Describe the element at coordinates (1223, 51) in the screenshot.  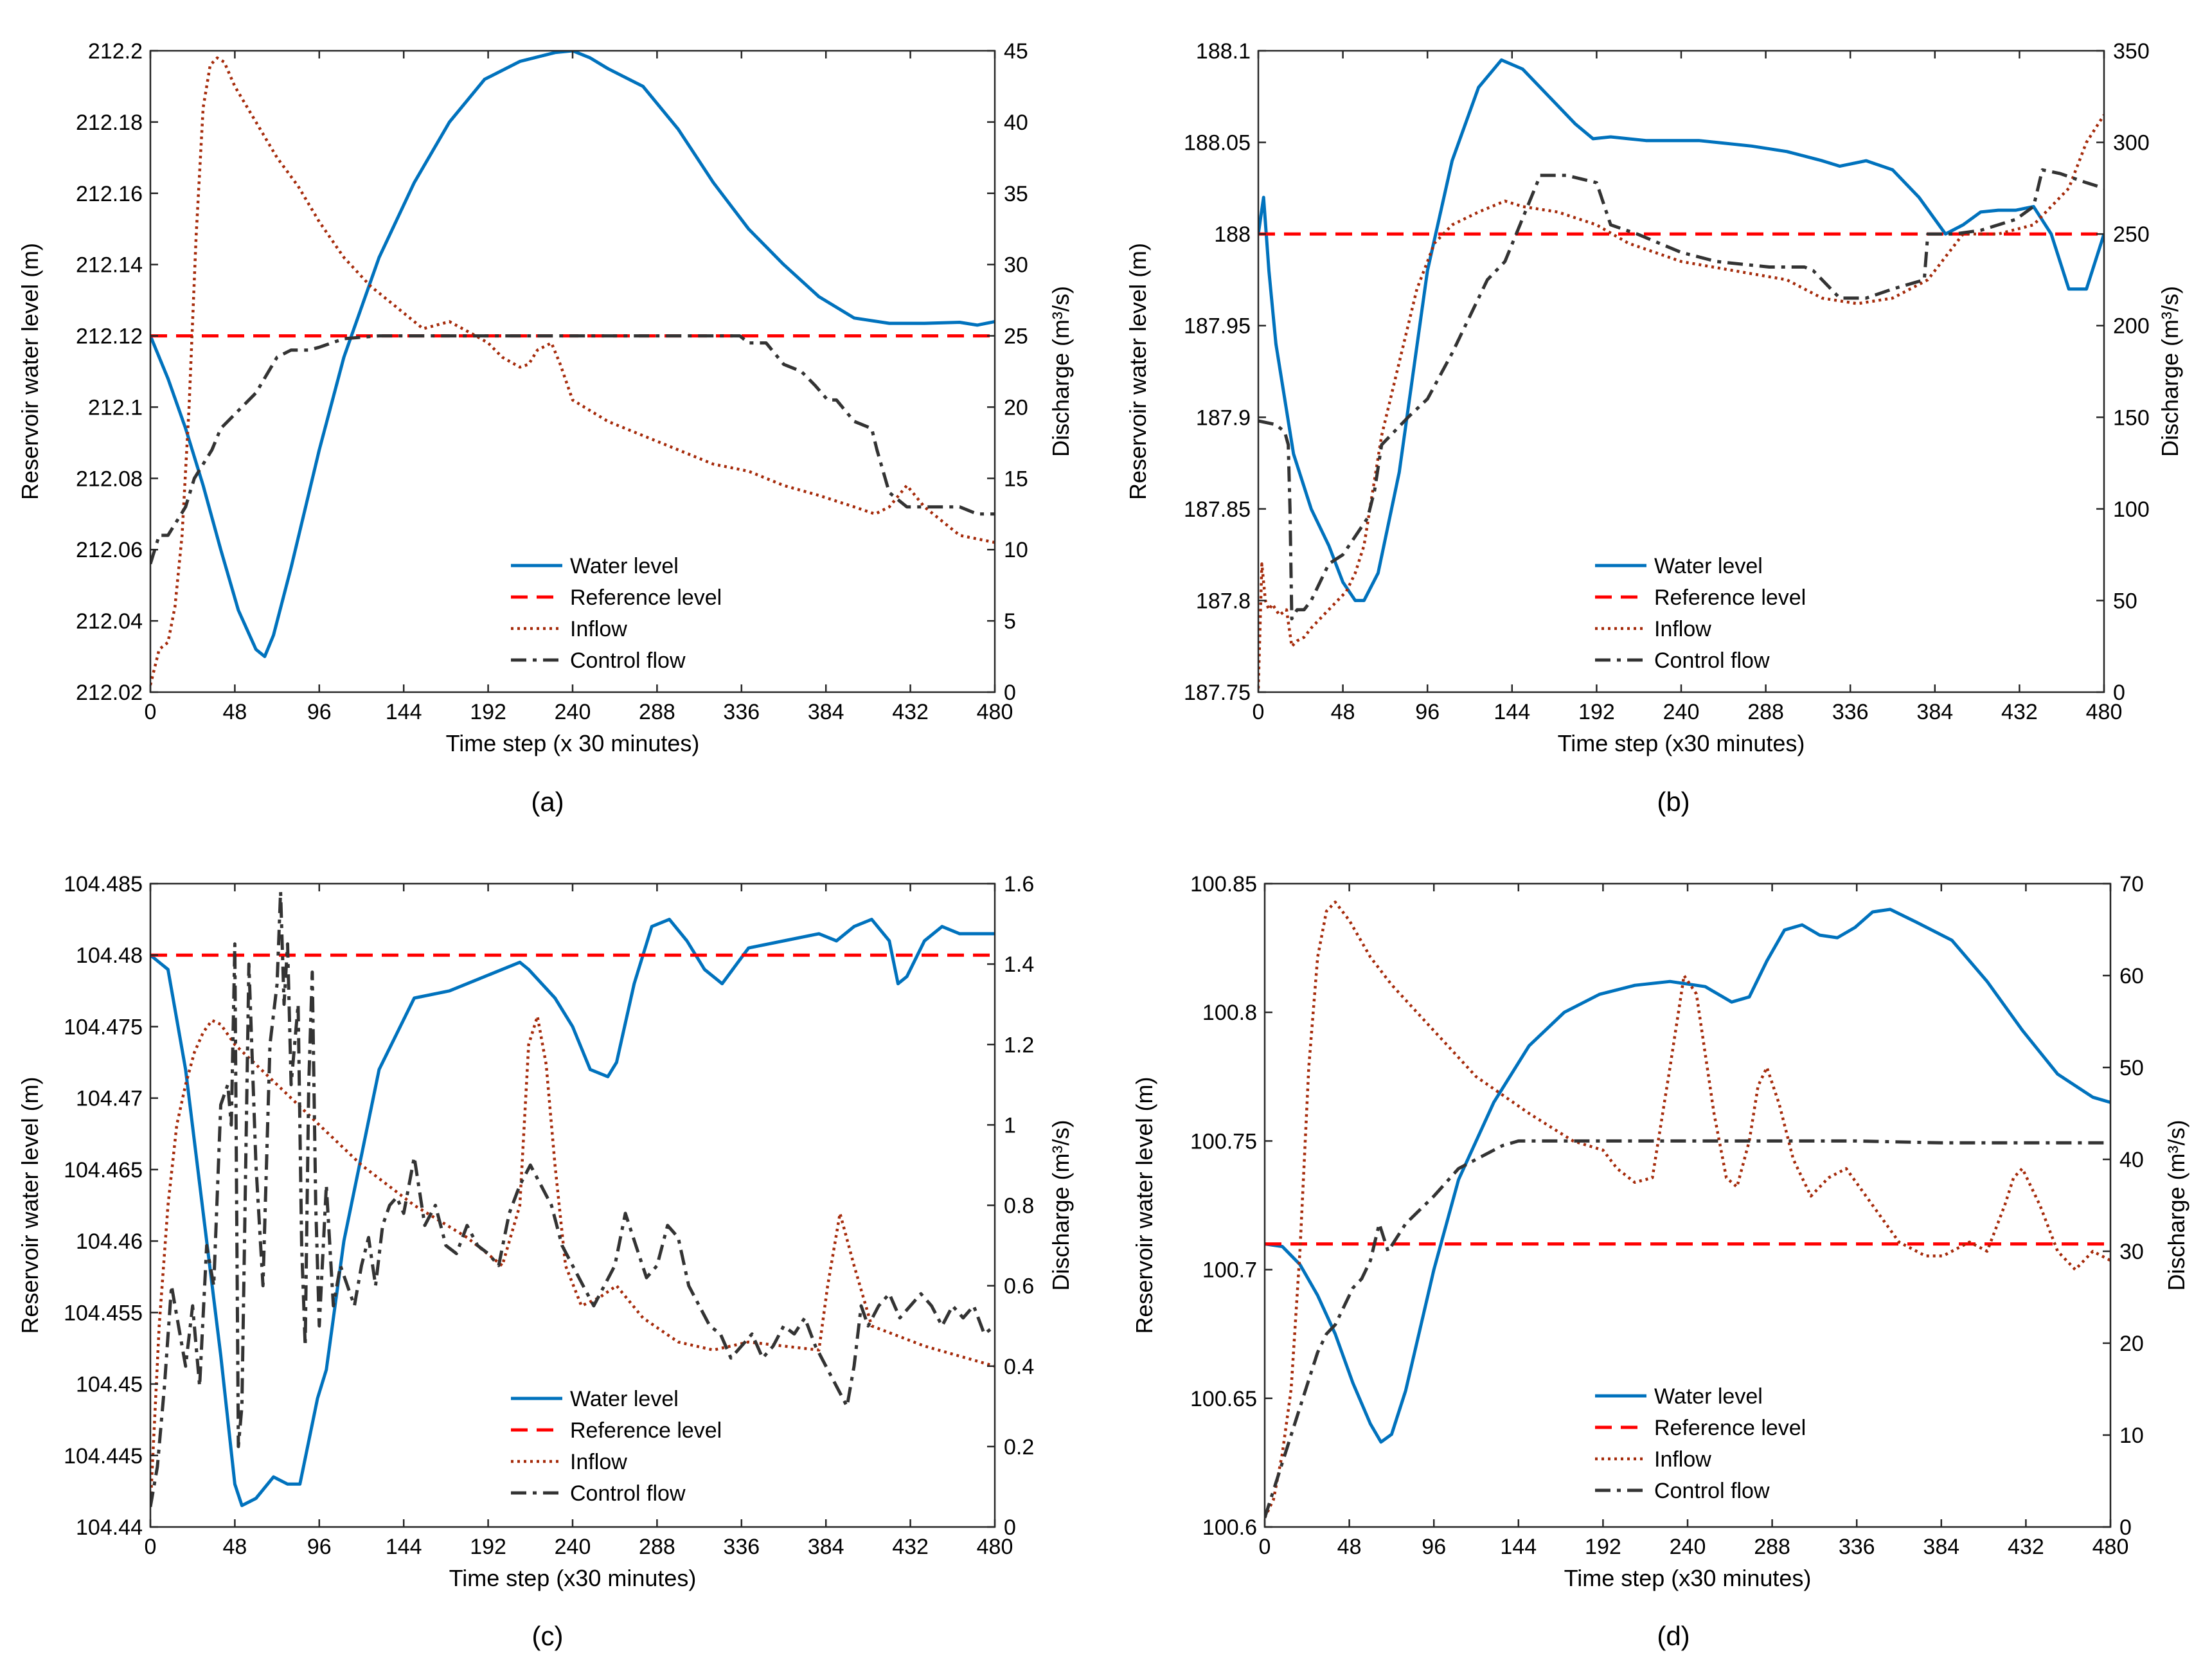
I see `y-left-tick-label: 188.1` at that location.